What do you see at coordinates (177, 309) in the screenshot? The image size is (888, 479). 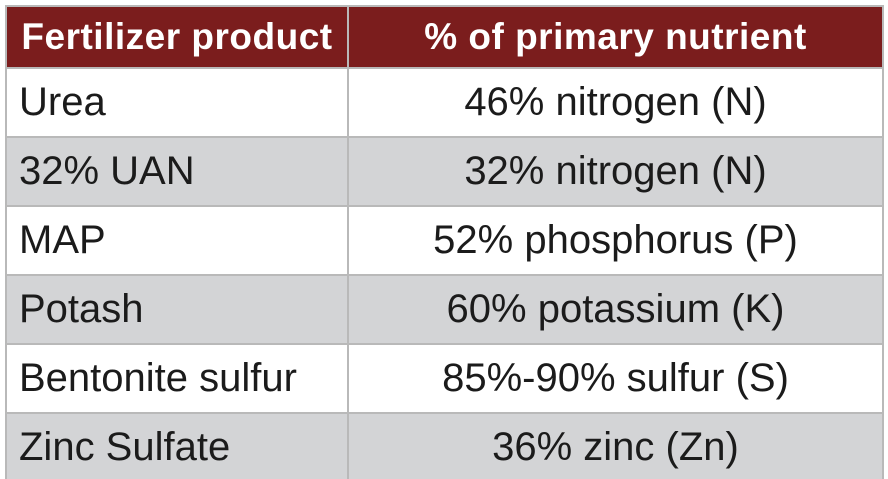 I see `product-cell: Potash` at bounding box center [177, 309].